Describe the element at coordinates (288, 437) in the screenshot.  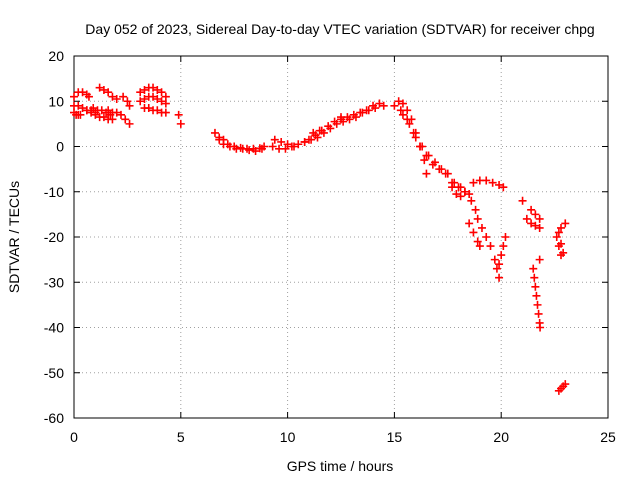
I see `x-tick-label: 10` at that location.